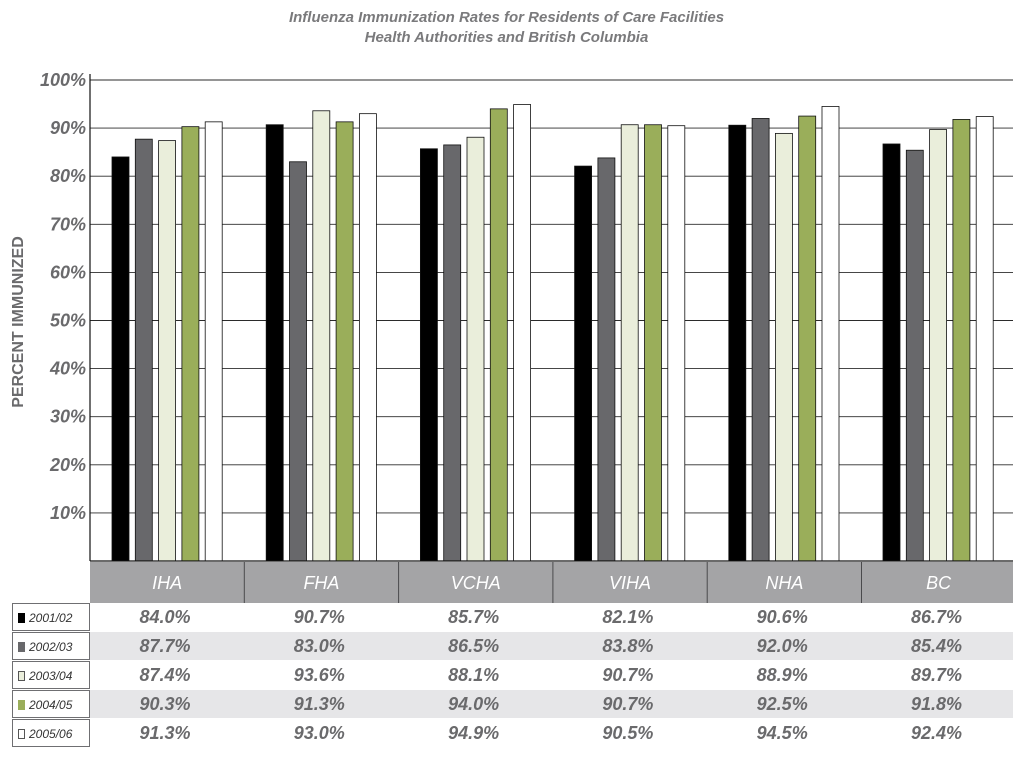  I want to click on table-row: 2001/02 84.0% 90.7% 85.7% 82.1% 90.6% 86.7%, so click(512, 617).